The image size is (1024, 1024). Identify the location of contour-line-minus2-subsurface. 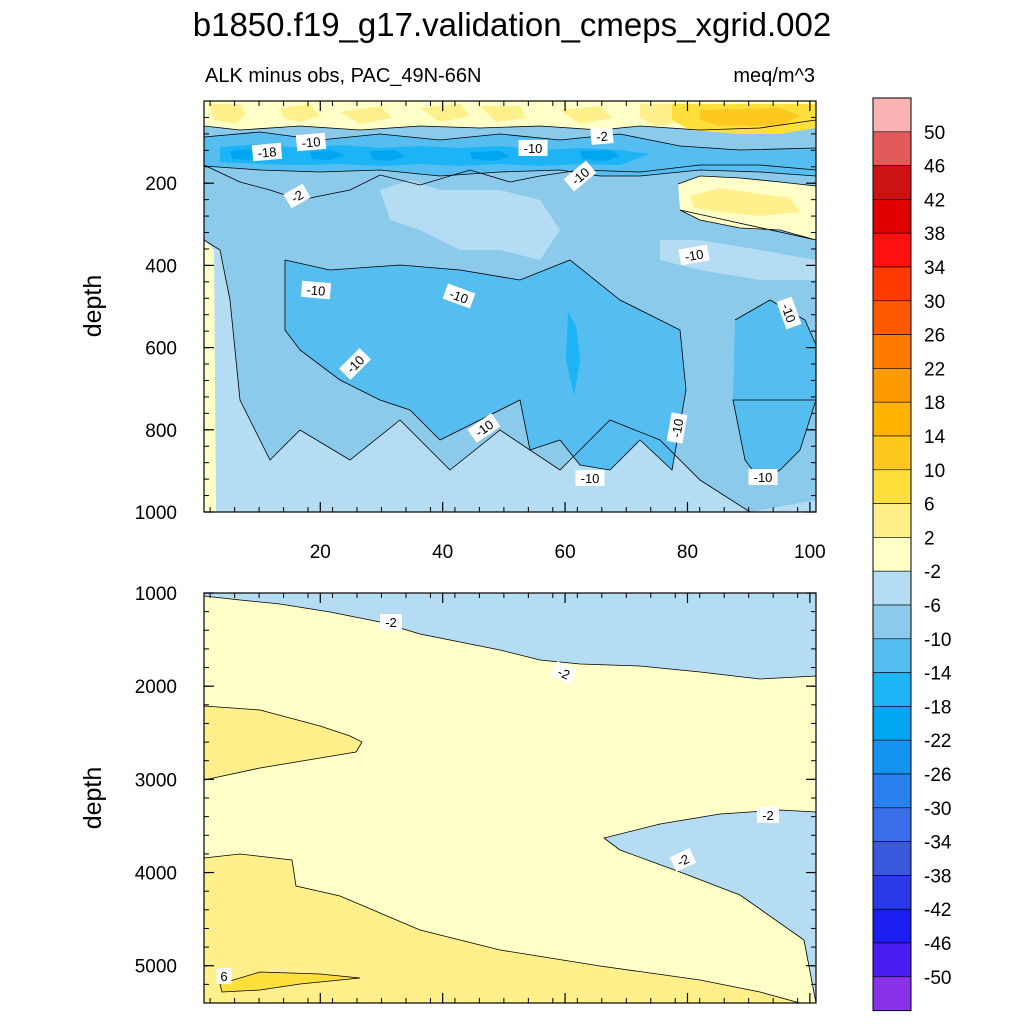
(746, 208).